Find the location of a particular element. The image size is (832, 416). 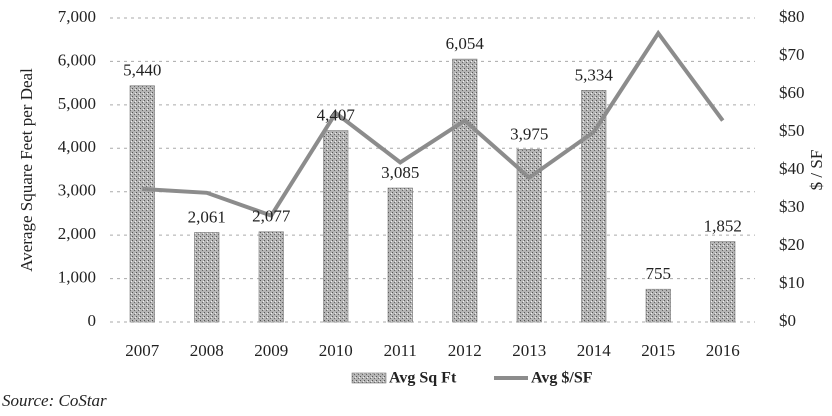

data-label: 3,975 is located at coordinates (529, 133).